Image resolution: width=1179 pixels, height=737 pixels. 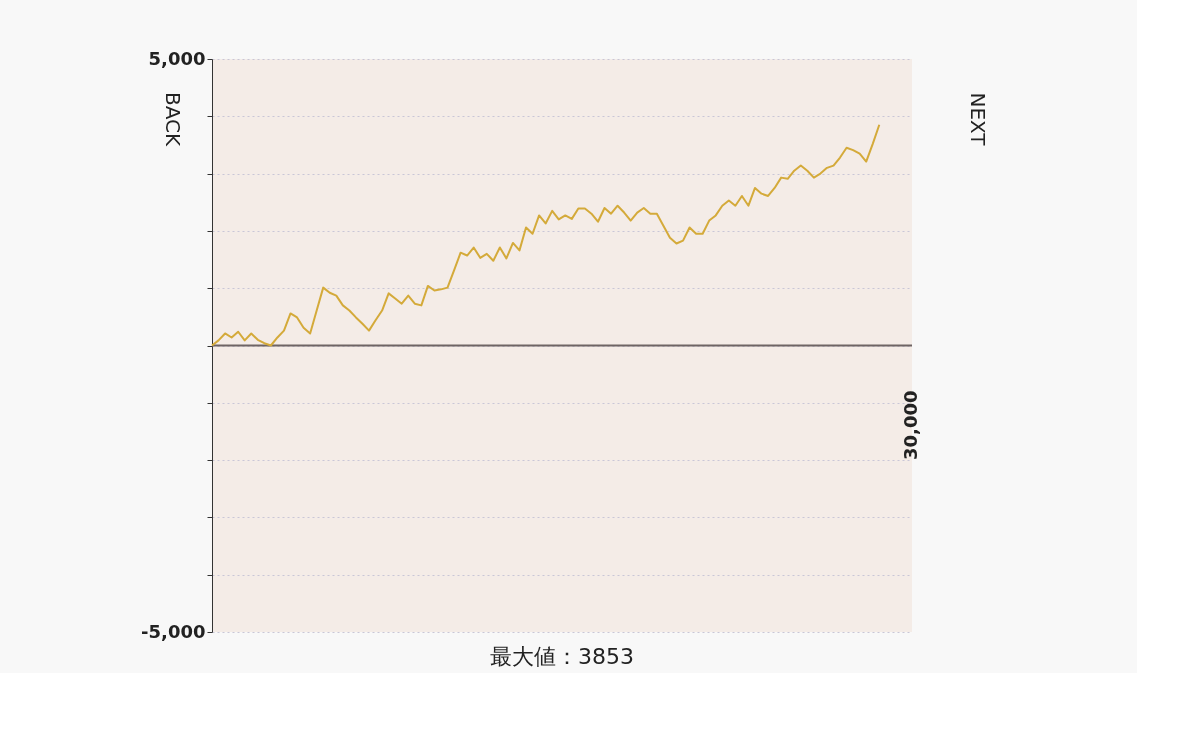 I want to click on text: NEXT, so click(x=978, y=119).